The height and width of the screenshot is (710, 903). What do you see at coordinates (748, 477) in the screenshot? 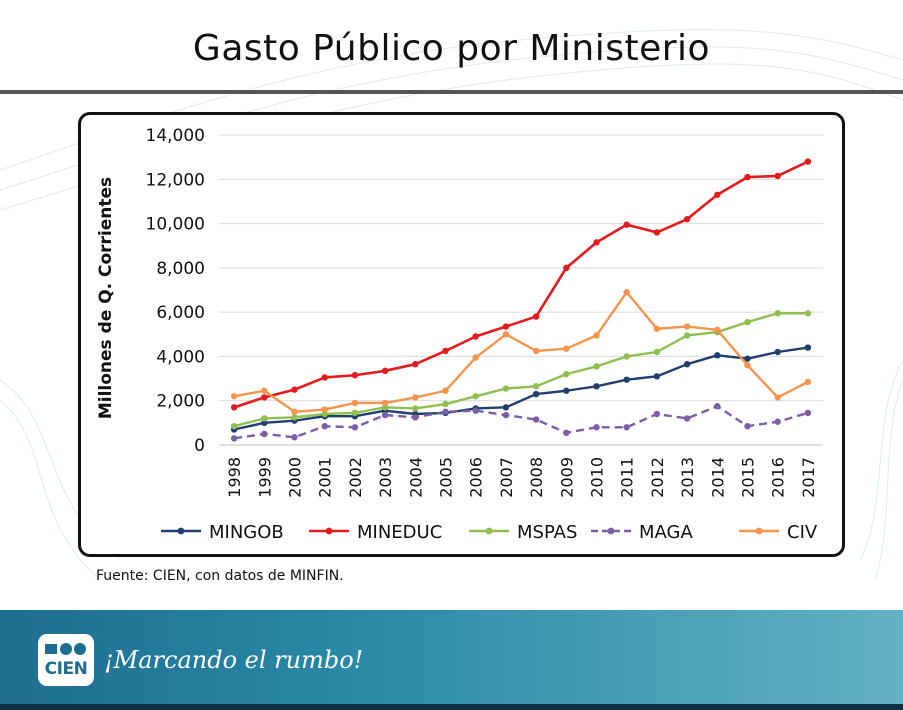
I see `x-tick-label: 2015` at bounding box center [748, 477].